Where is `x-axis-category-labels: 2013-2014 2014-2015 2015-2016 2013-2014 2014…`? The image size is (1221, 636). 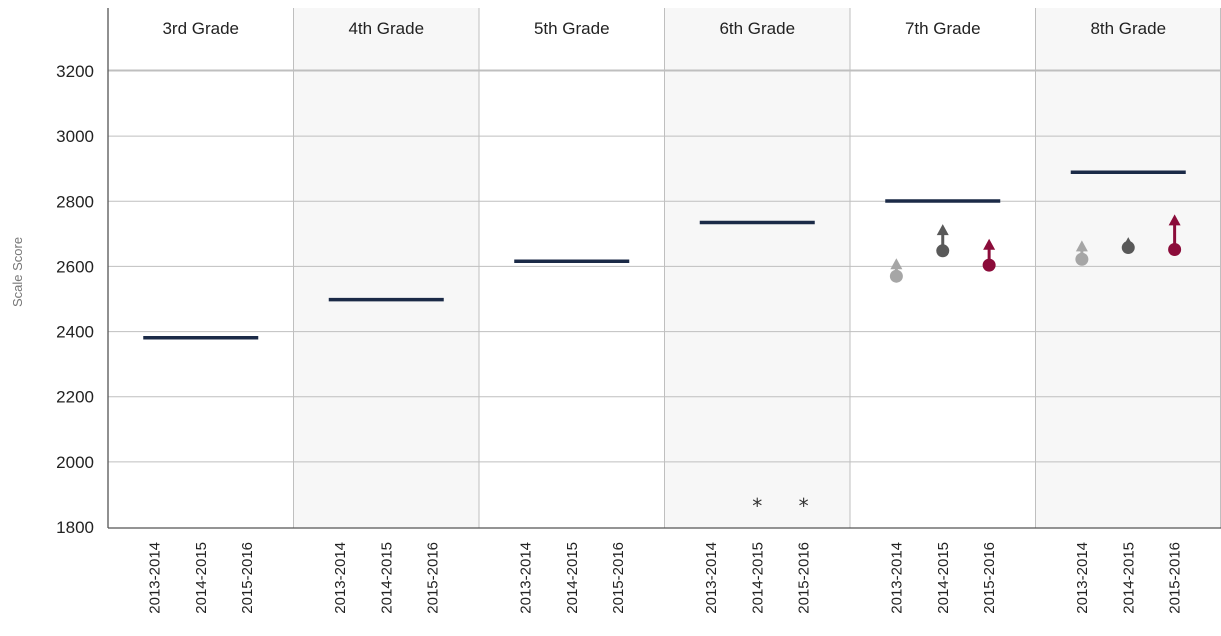
x-axis-category-labels: 2013-2014 2014-2015 2015-2016 2013-2014 2014… is located at coordinates (664, 578).